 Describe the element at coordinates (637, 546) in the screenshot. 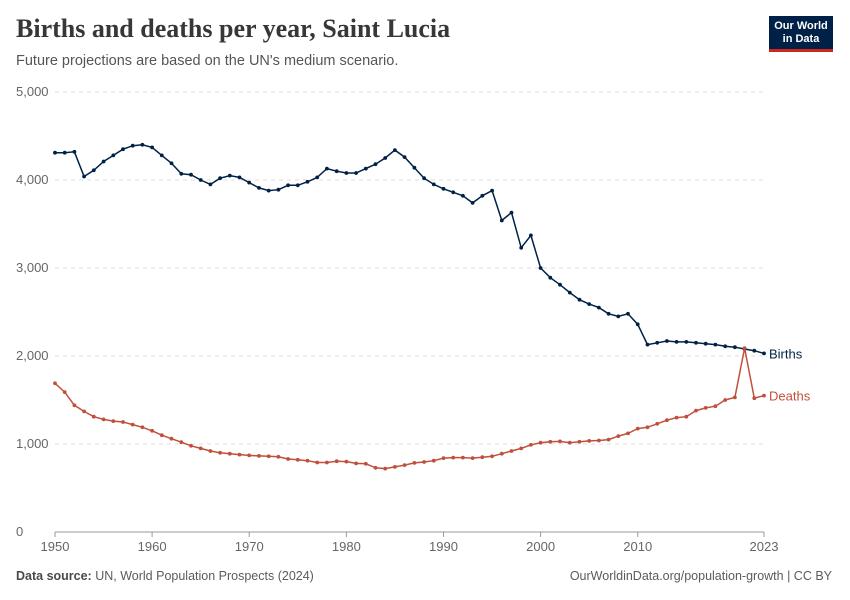

I see `x-tick-label: 2010` at that location.